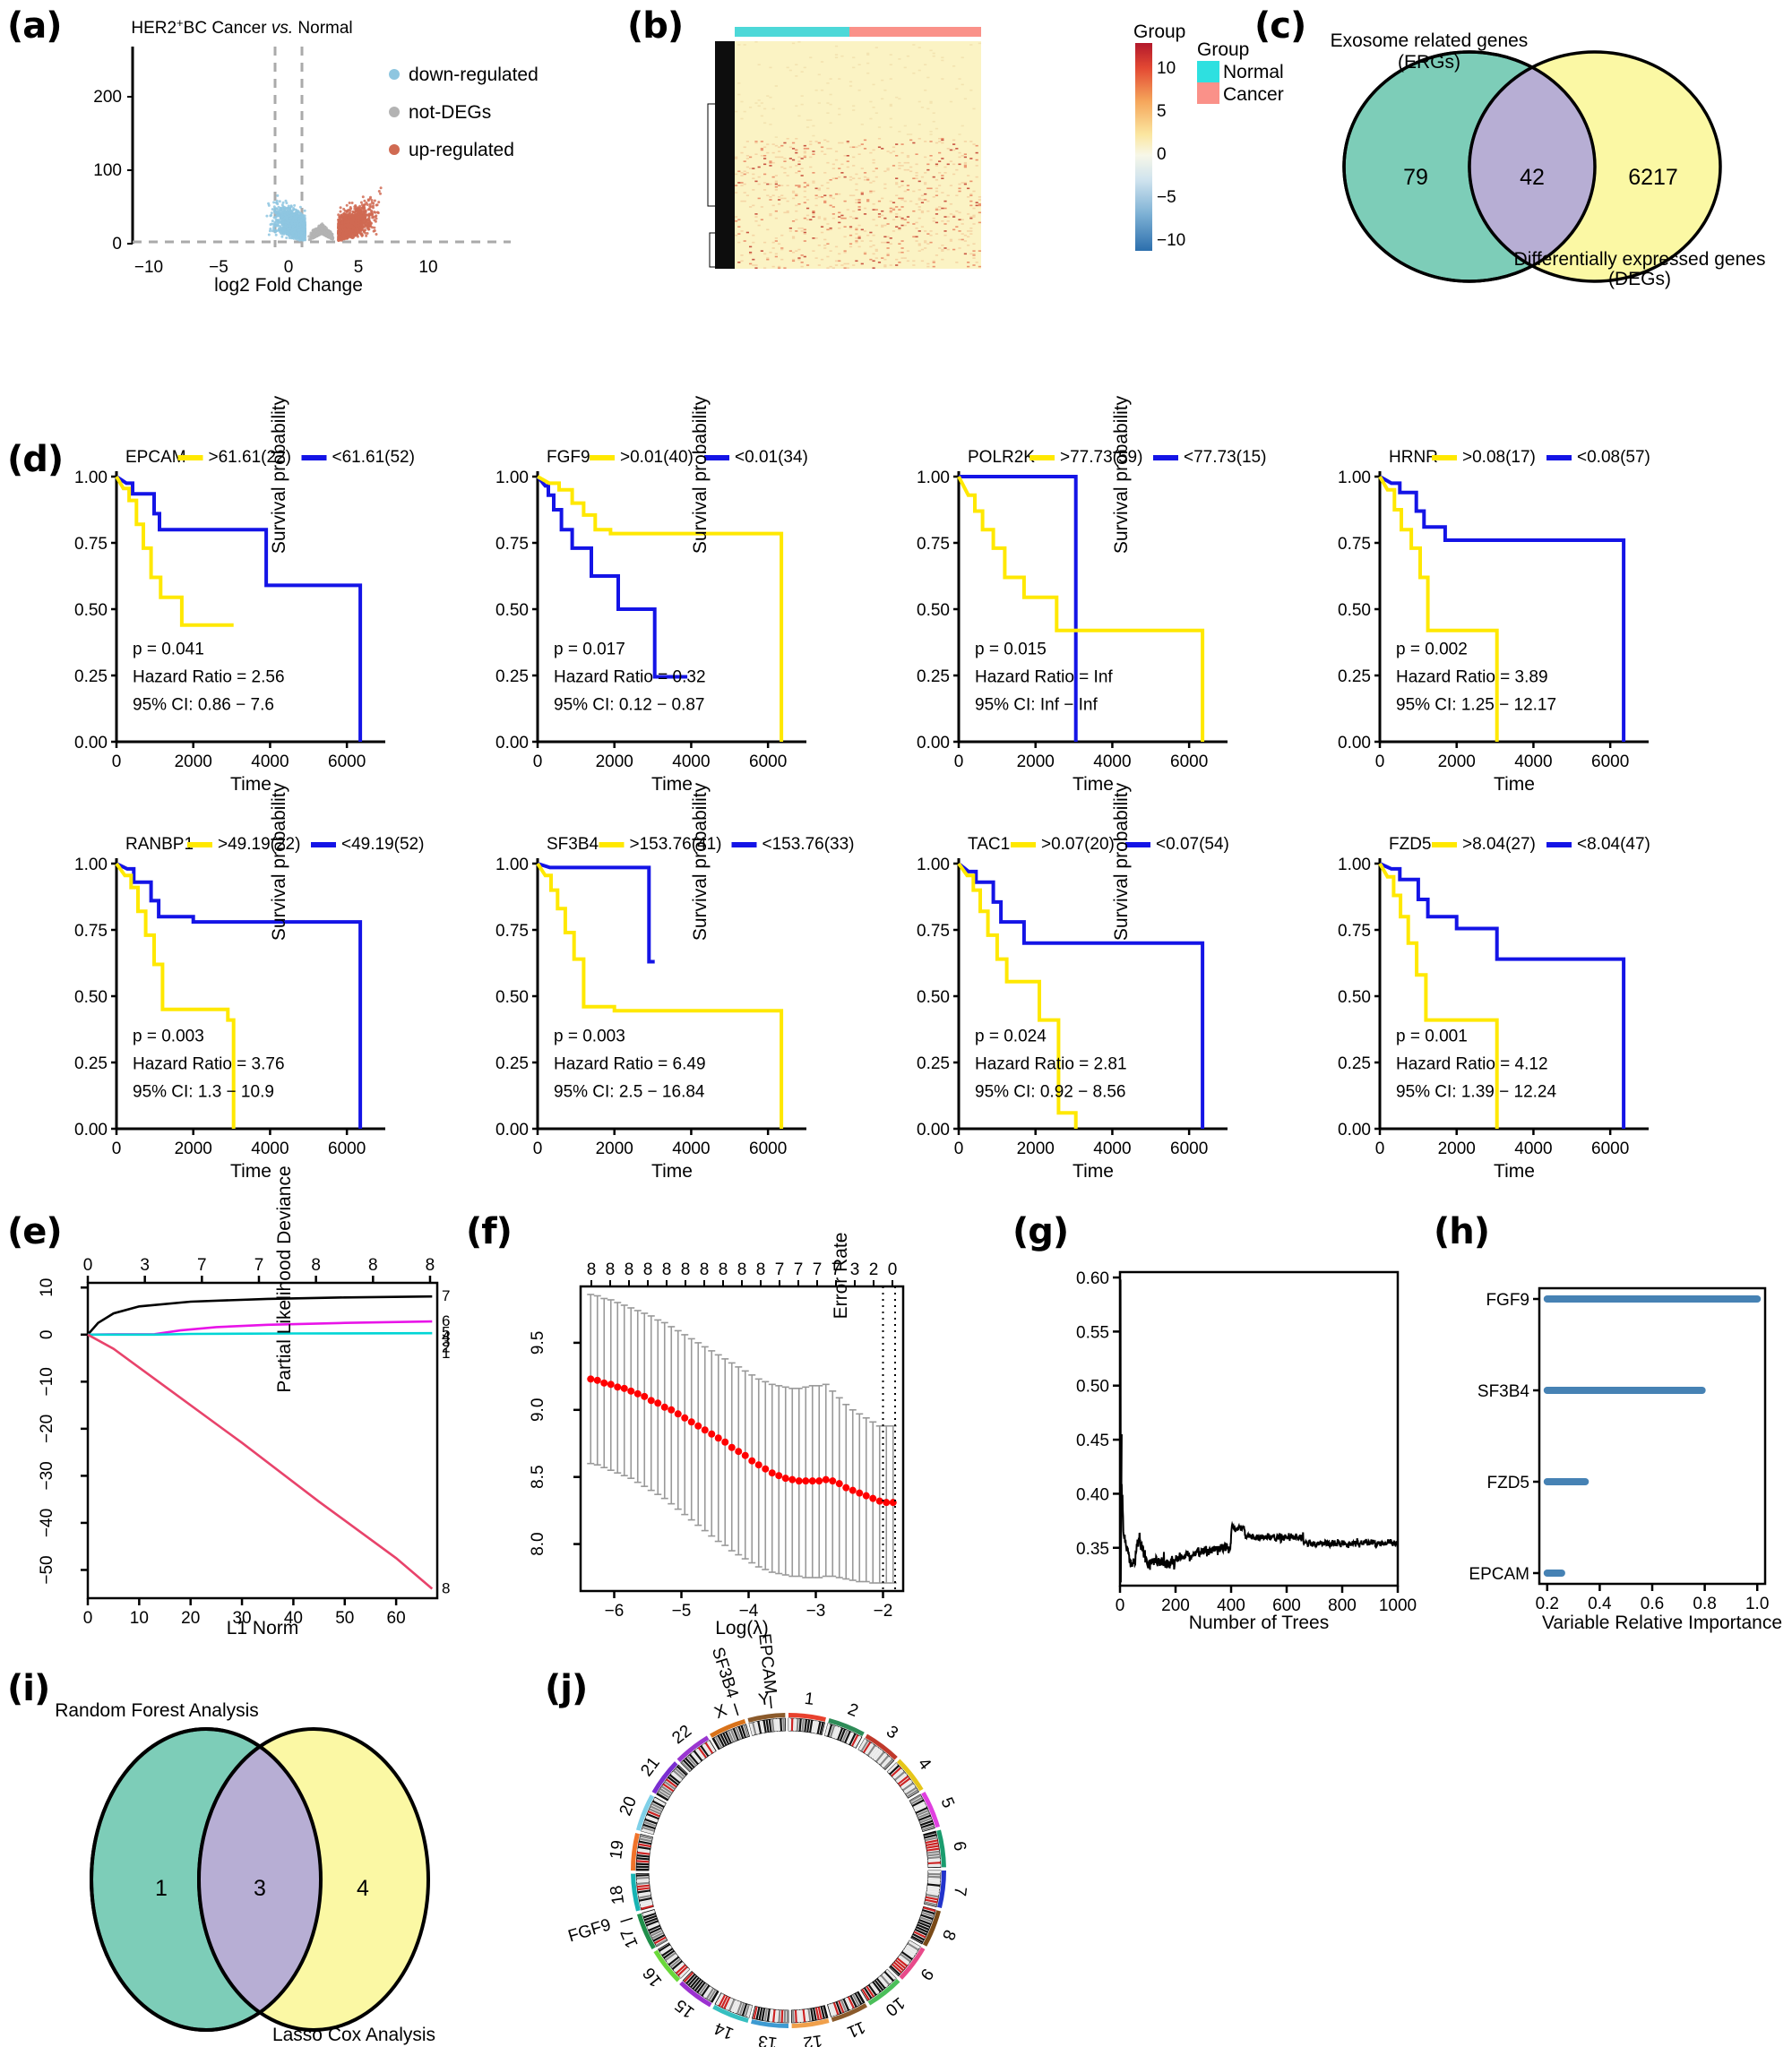  Describe the element at coordinates (1036, 704) in the screenshot. I see `km-confidence-interval: 95% CI: Inf − Inf` at that location.